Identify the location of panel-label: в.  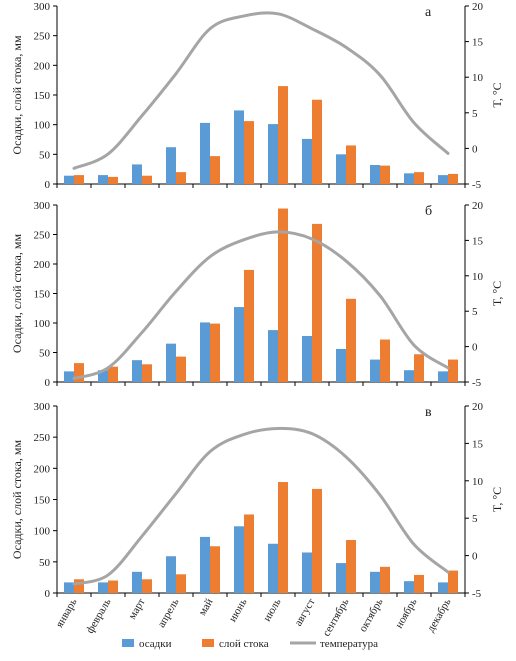
(428, 412).